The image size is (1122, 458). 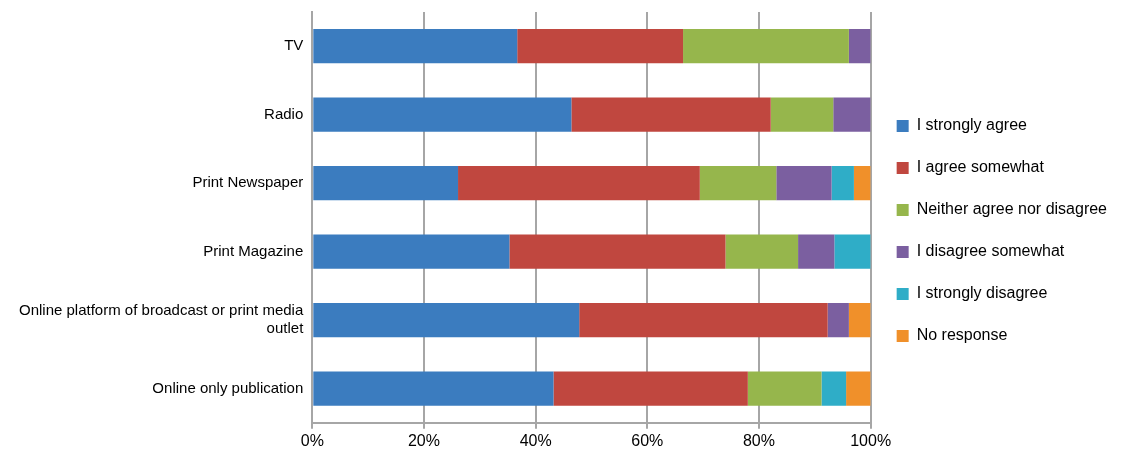 I want to click on y-tick-label: Online platform of broadcast or print media outlet, so click(x=161, y=319).